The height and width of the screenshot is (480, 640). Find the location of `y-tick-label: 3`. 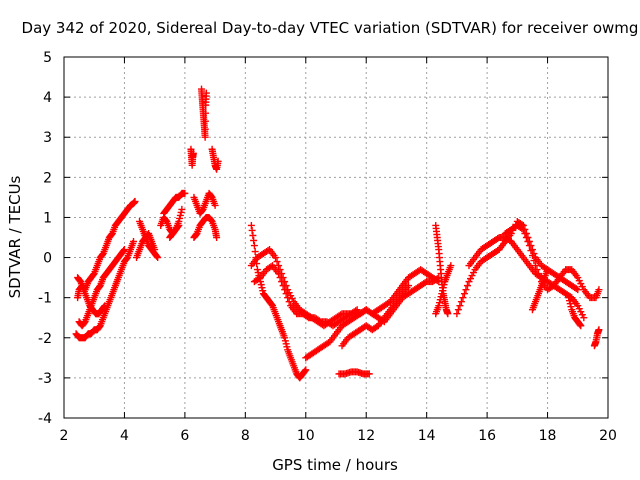

y-tick-label: 3 is located at coordinates (47, 138).